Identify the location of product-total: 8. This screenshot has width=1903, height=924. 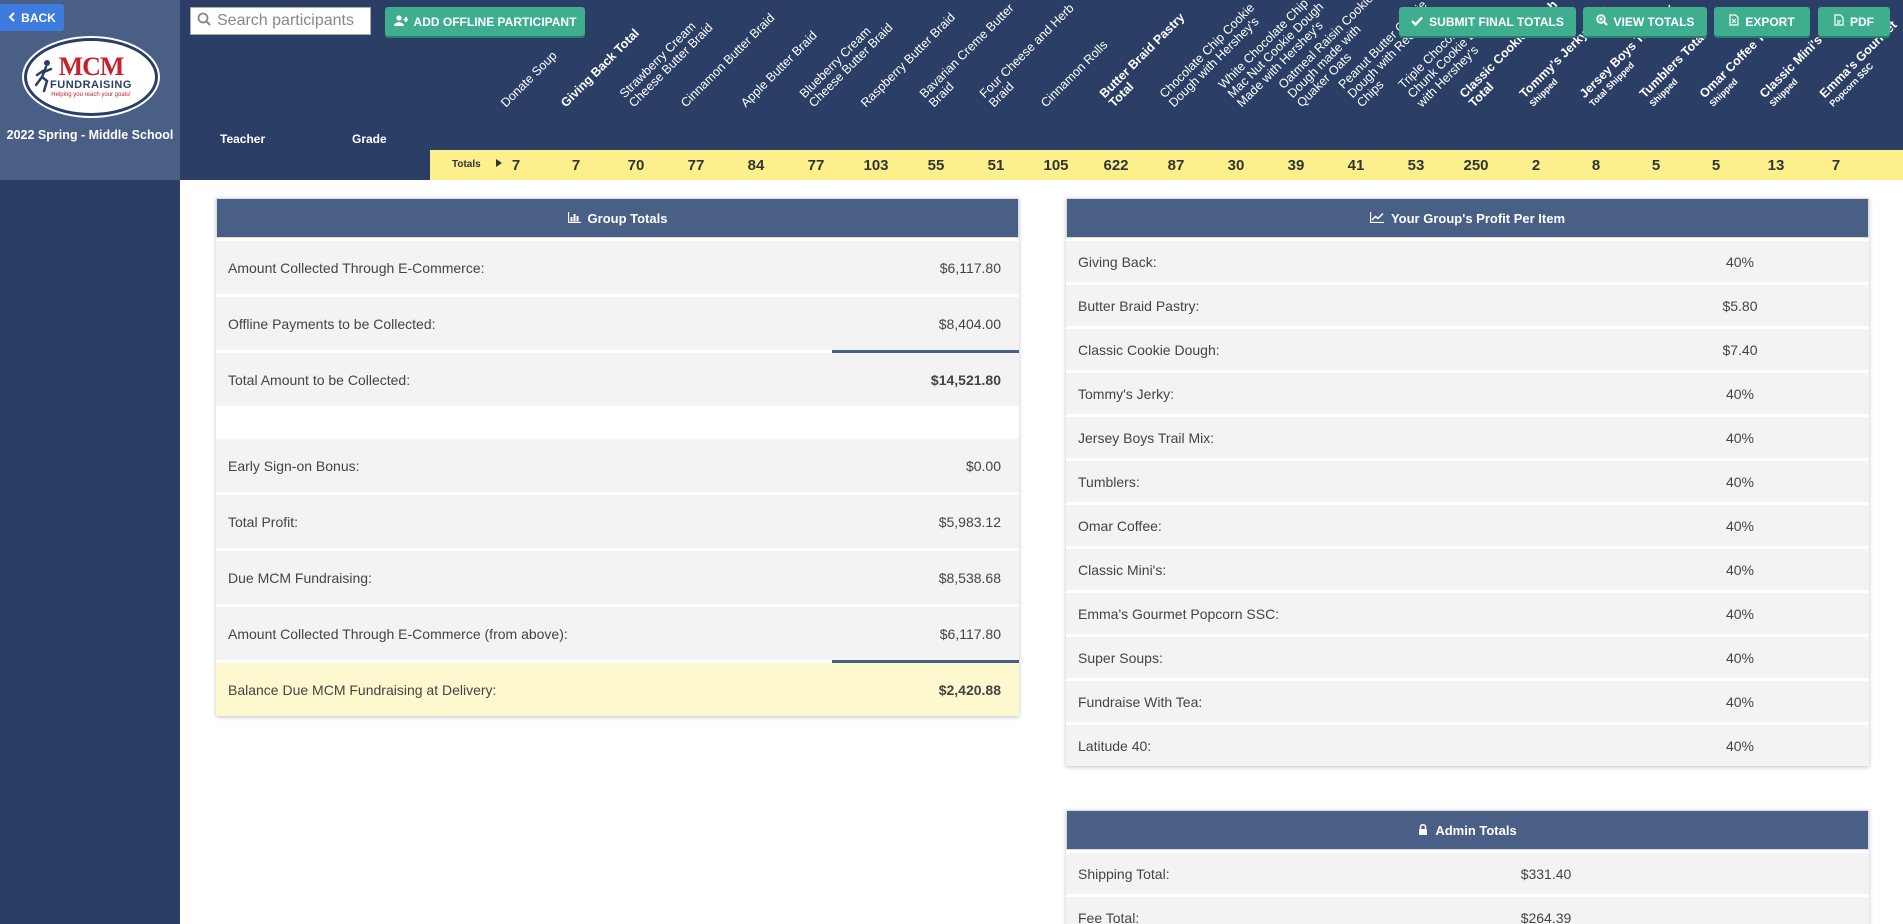
(1596, 165).